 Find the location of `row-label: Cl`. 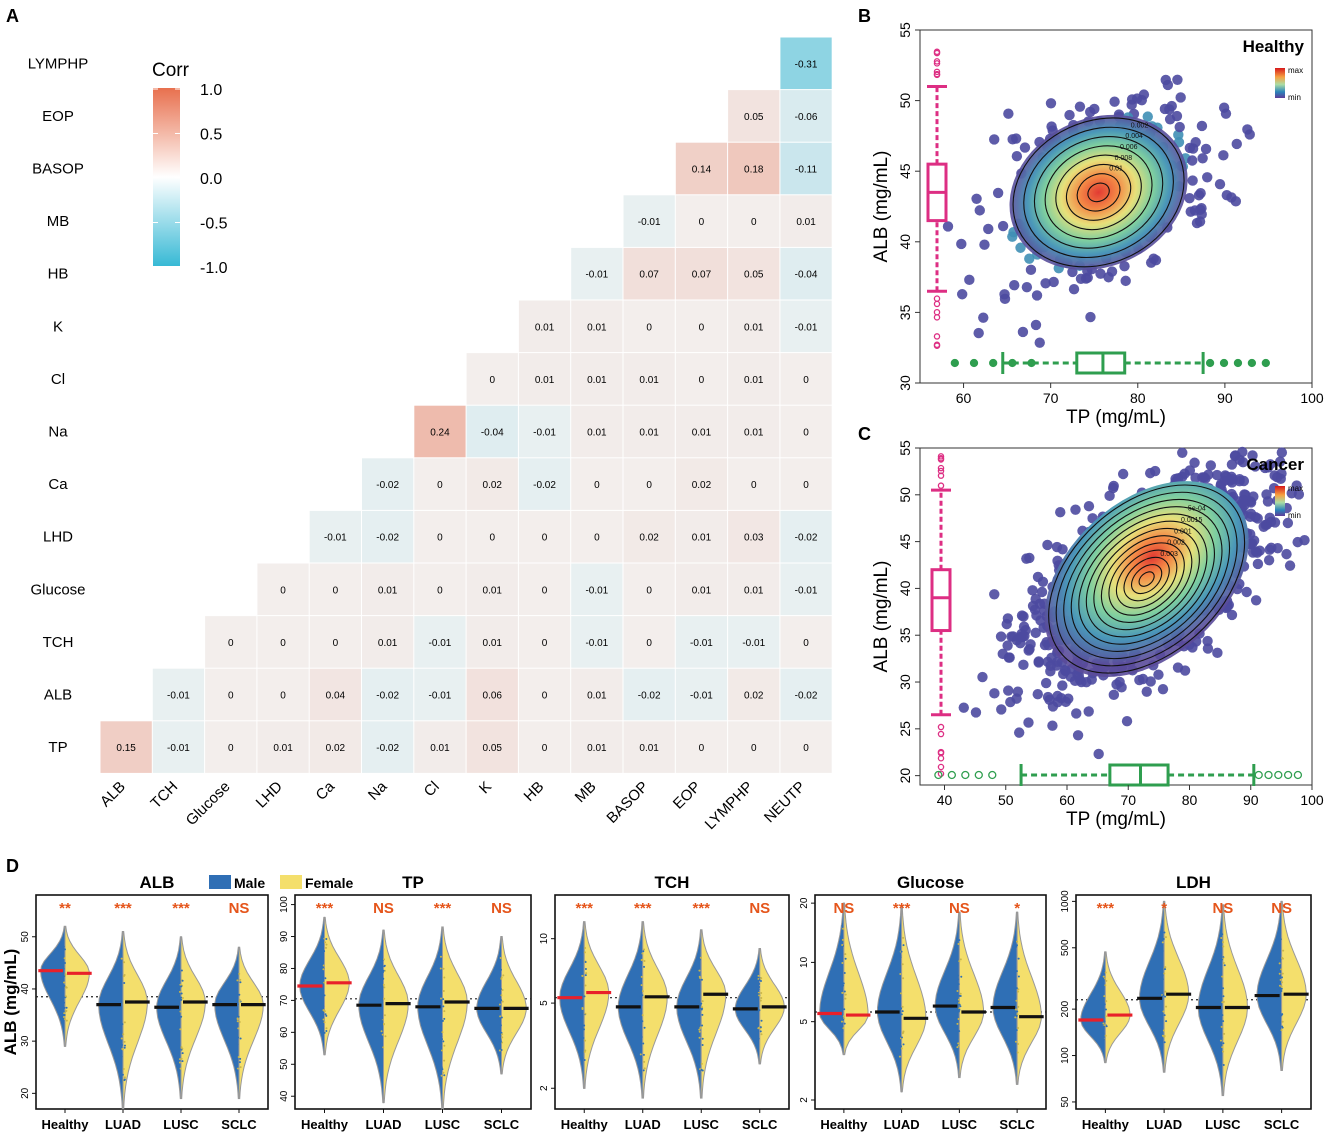

row-label: Cl is located at coordinates (58, 379).